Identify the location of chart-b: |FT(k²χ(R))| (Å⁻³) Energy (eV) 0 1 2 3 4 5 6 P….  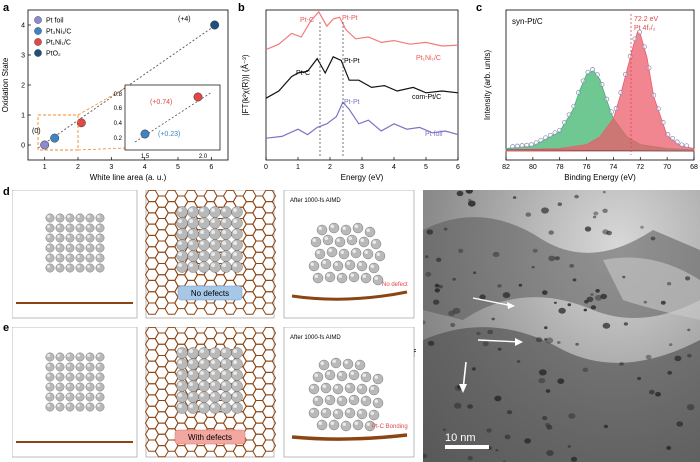
(350, 95).